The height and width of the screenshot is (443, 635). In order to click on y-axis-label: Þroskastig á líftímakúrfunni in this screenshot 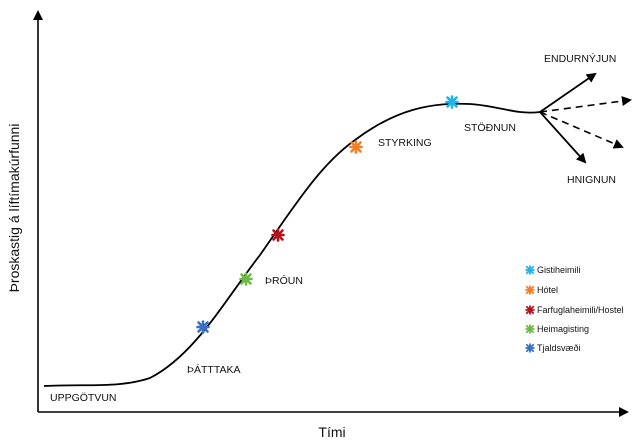, I will do `click(14, 208)`.